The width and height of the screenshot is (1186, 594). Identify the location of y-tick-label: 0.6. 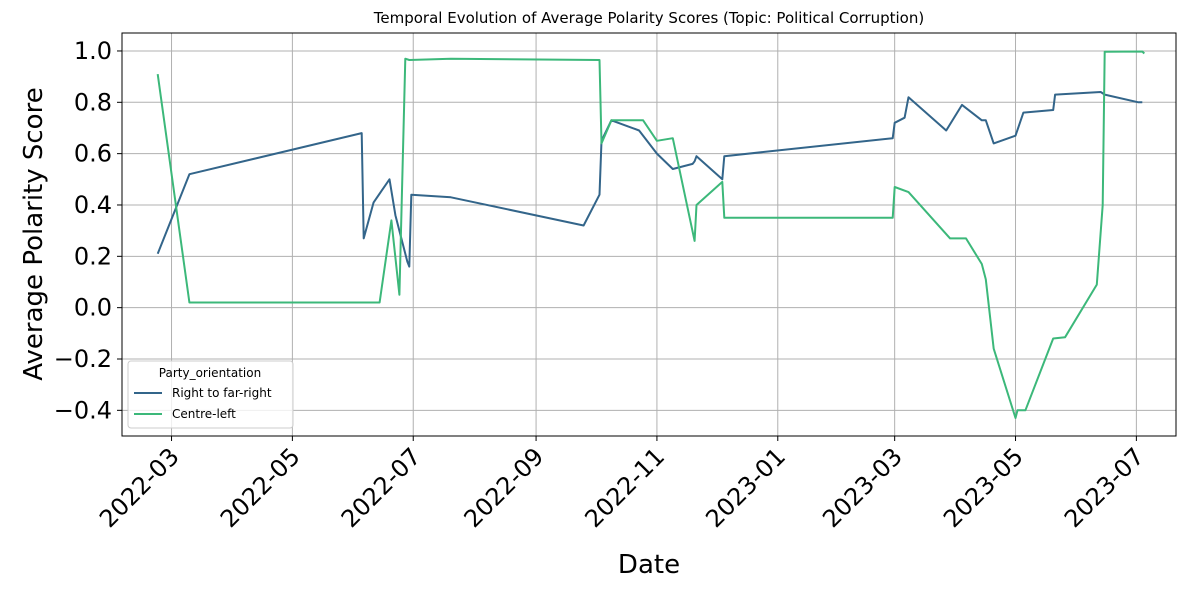
(93, 154).